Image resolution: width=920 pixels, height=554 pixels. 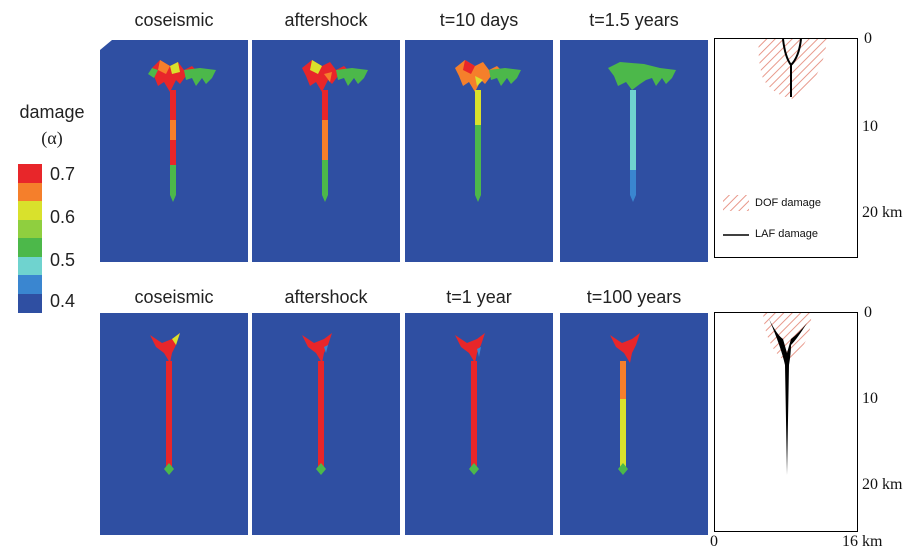 I want to click on colorbar-tick-04: 0.4, so click(x=63, y=301).